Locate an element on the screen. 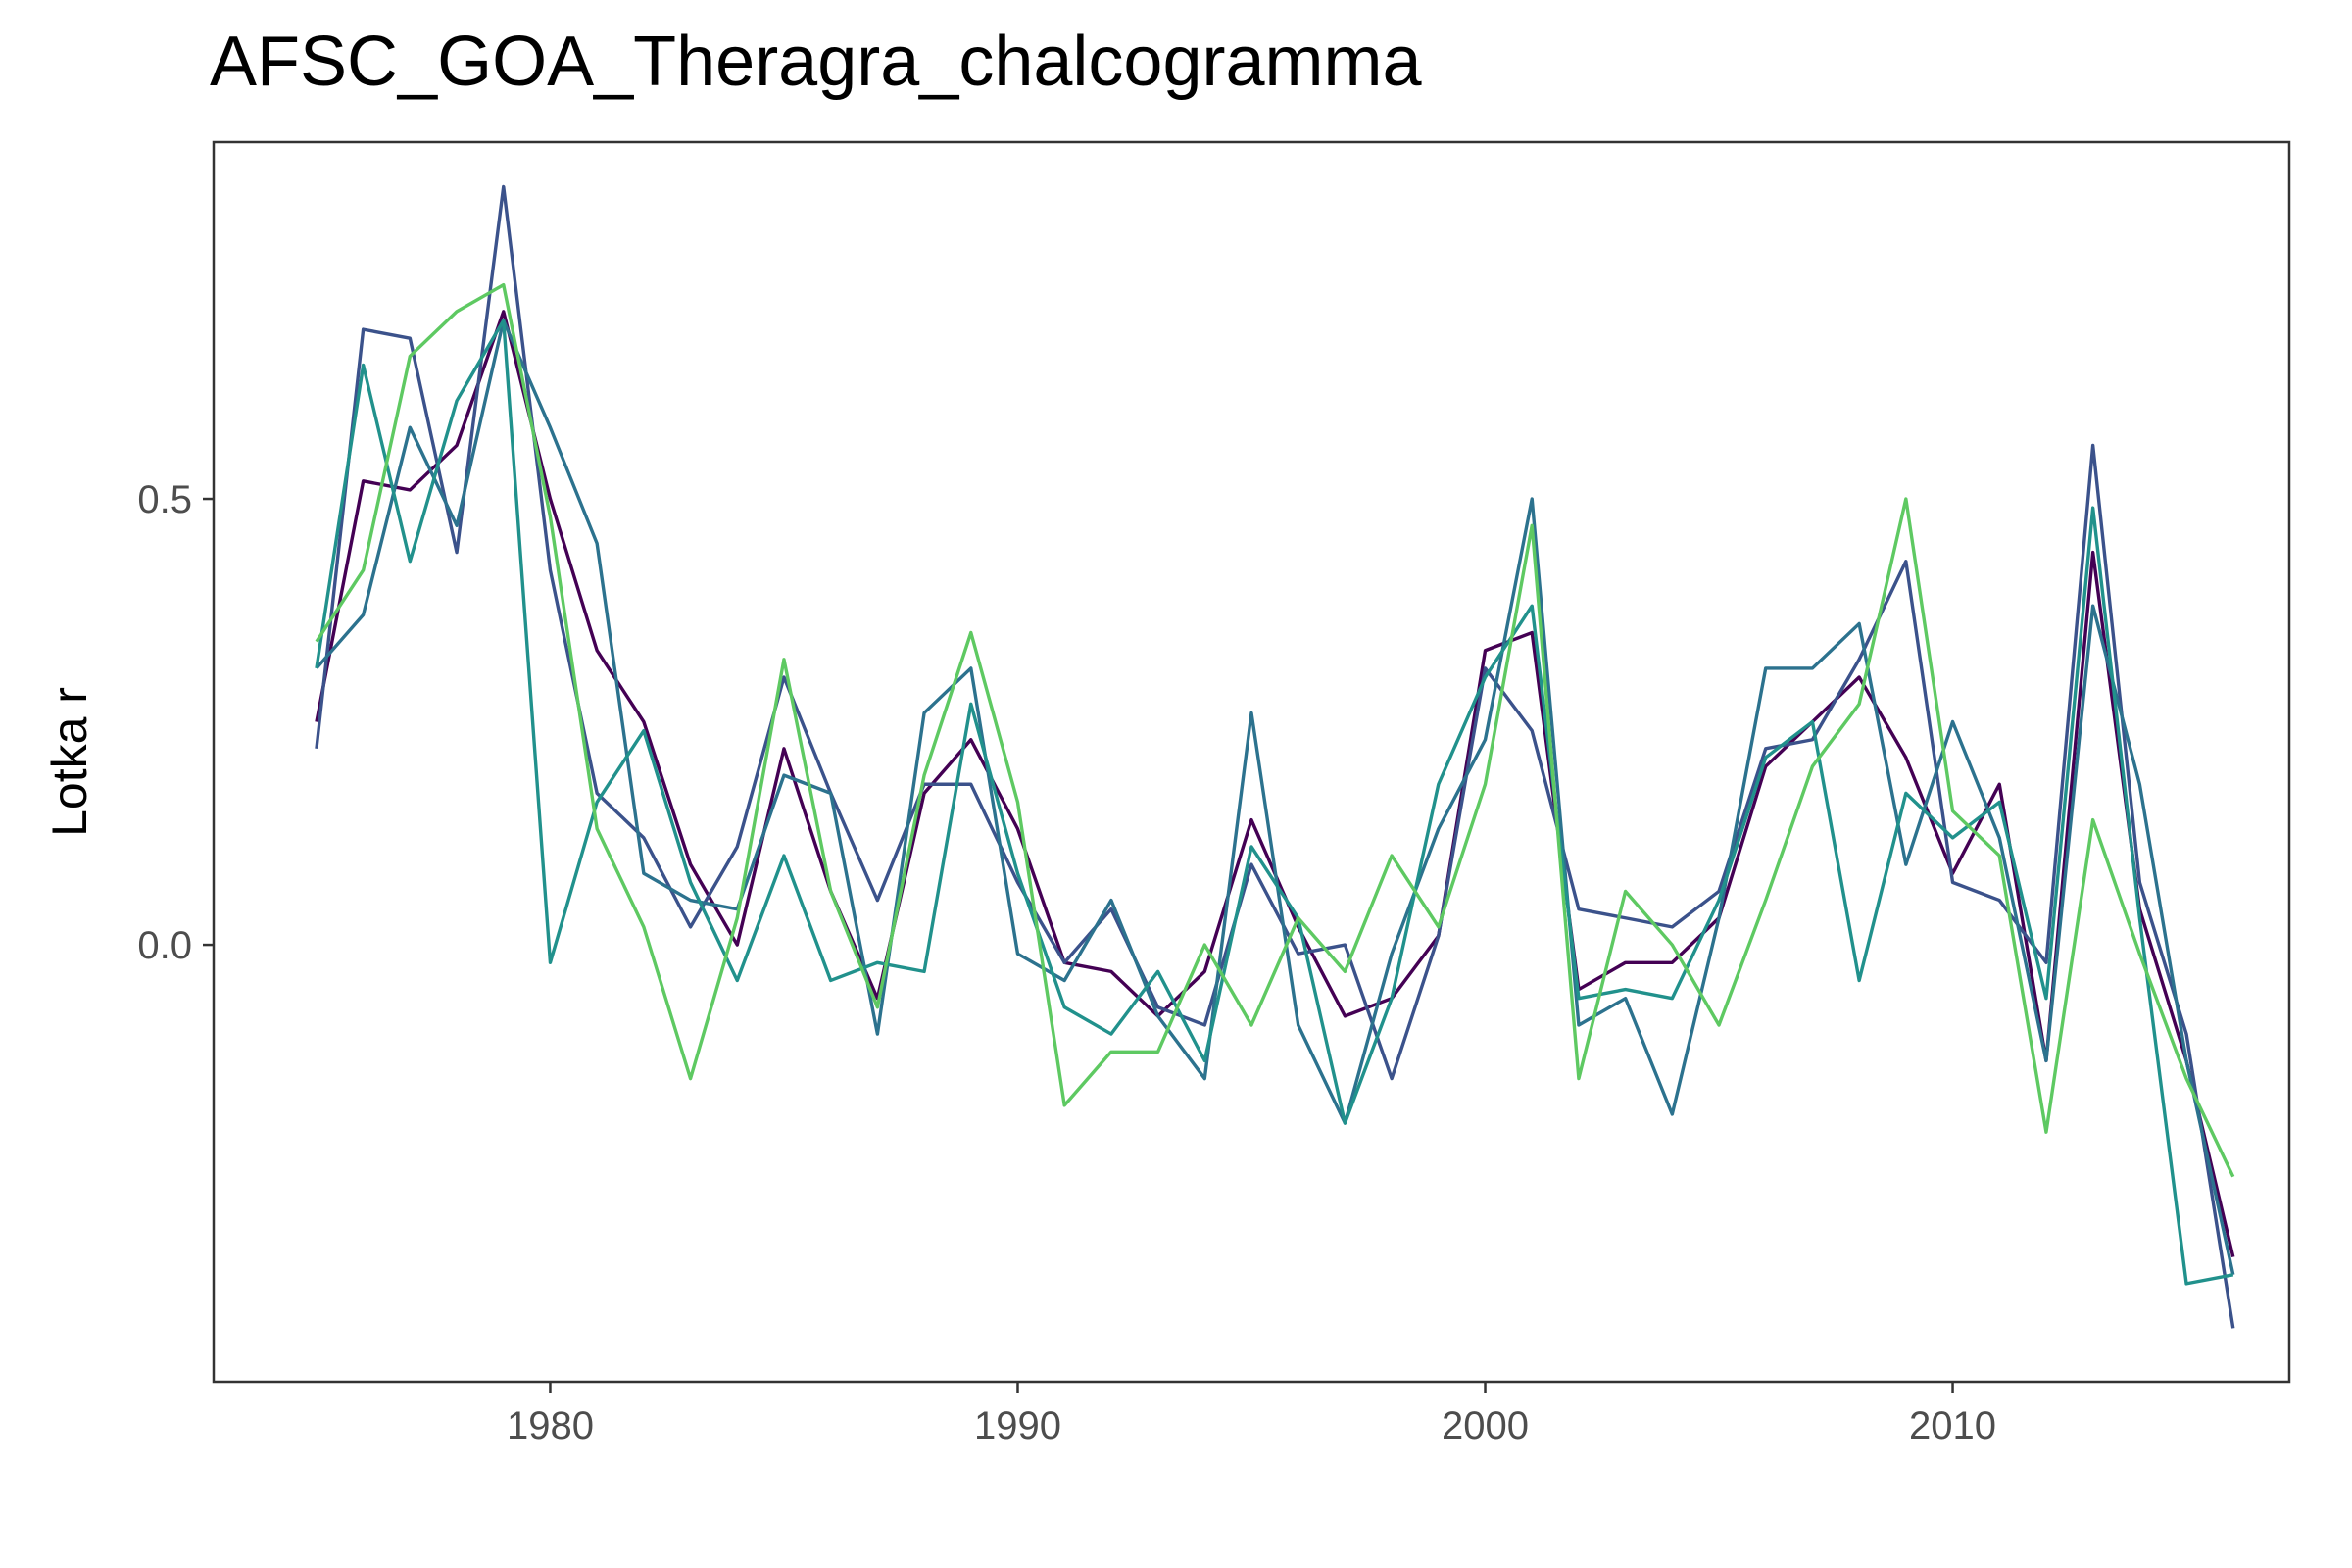  x-tick-label: 2010 is located at coordinates (1952, 1425).